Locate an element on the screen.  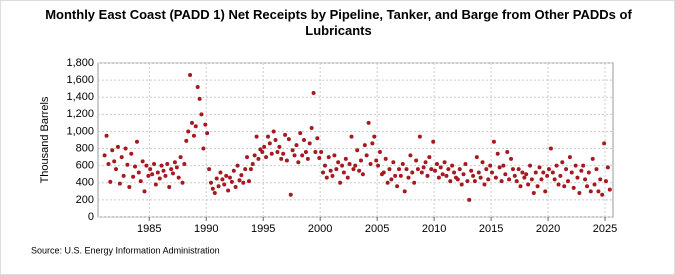
x-tick-label: 2000 is located at coordinates (320, 229).